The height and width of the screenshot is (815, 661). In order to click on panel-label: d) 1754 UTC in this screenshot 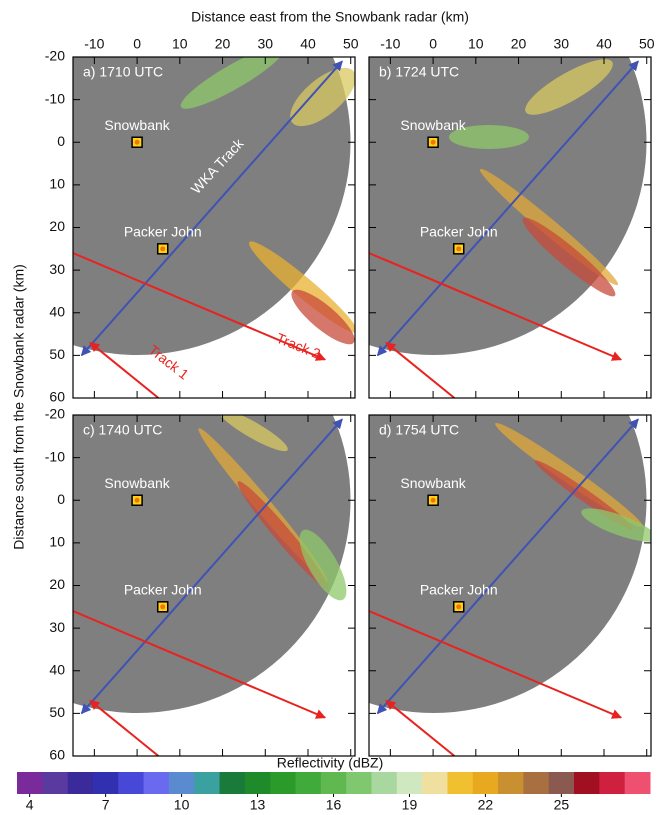, I will do `click(419, 430)`.